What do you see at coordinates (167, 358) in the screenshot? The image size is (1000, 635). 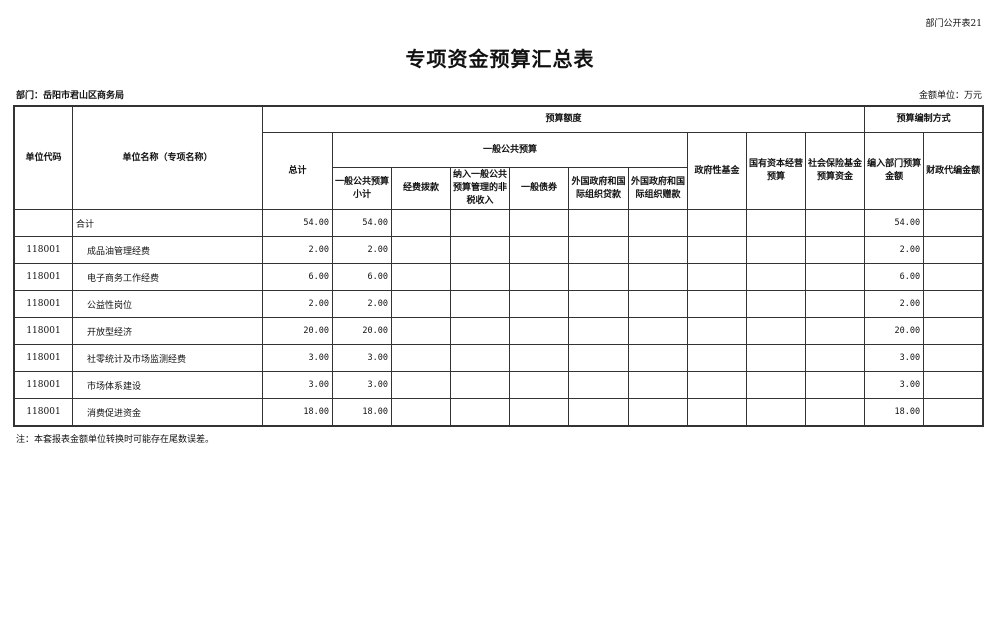 I see `cell-name: 社零统计及市场监测经费` at bounding box center [167, 358].